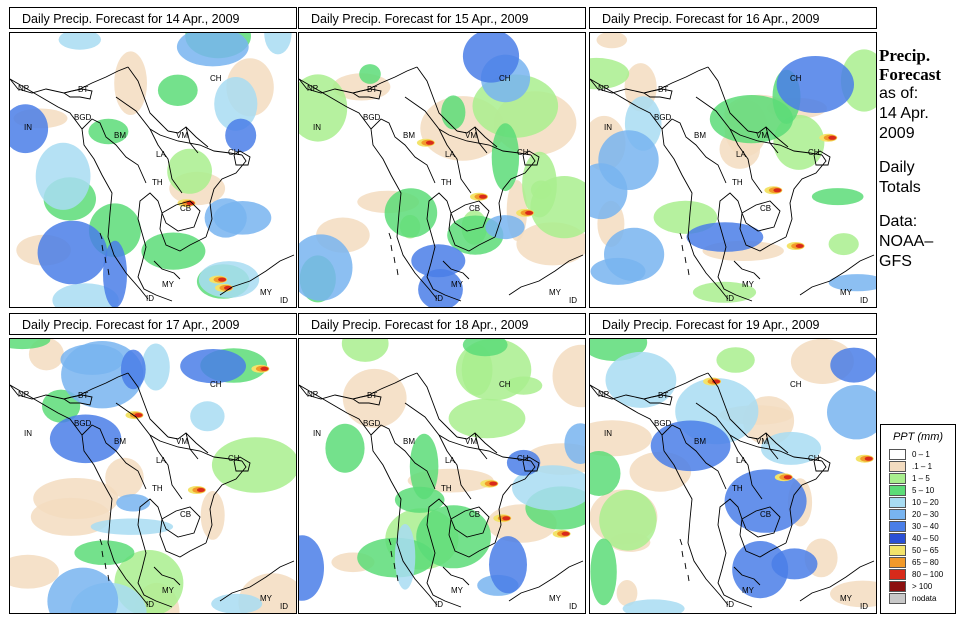  Describe the element at coordinates (120, 441) in the screenshot. I see `country-label: BM` at that location.